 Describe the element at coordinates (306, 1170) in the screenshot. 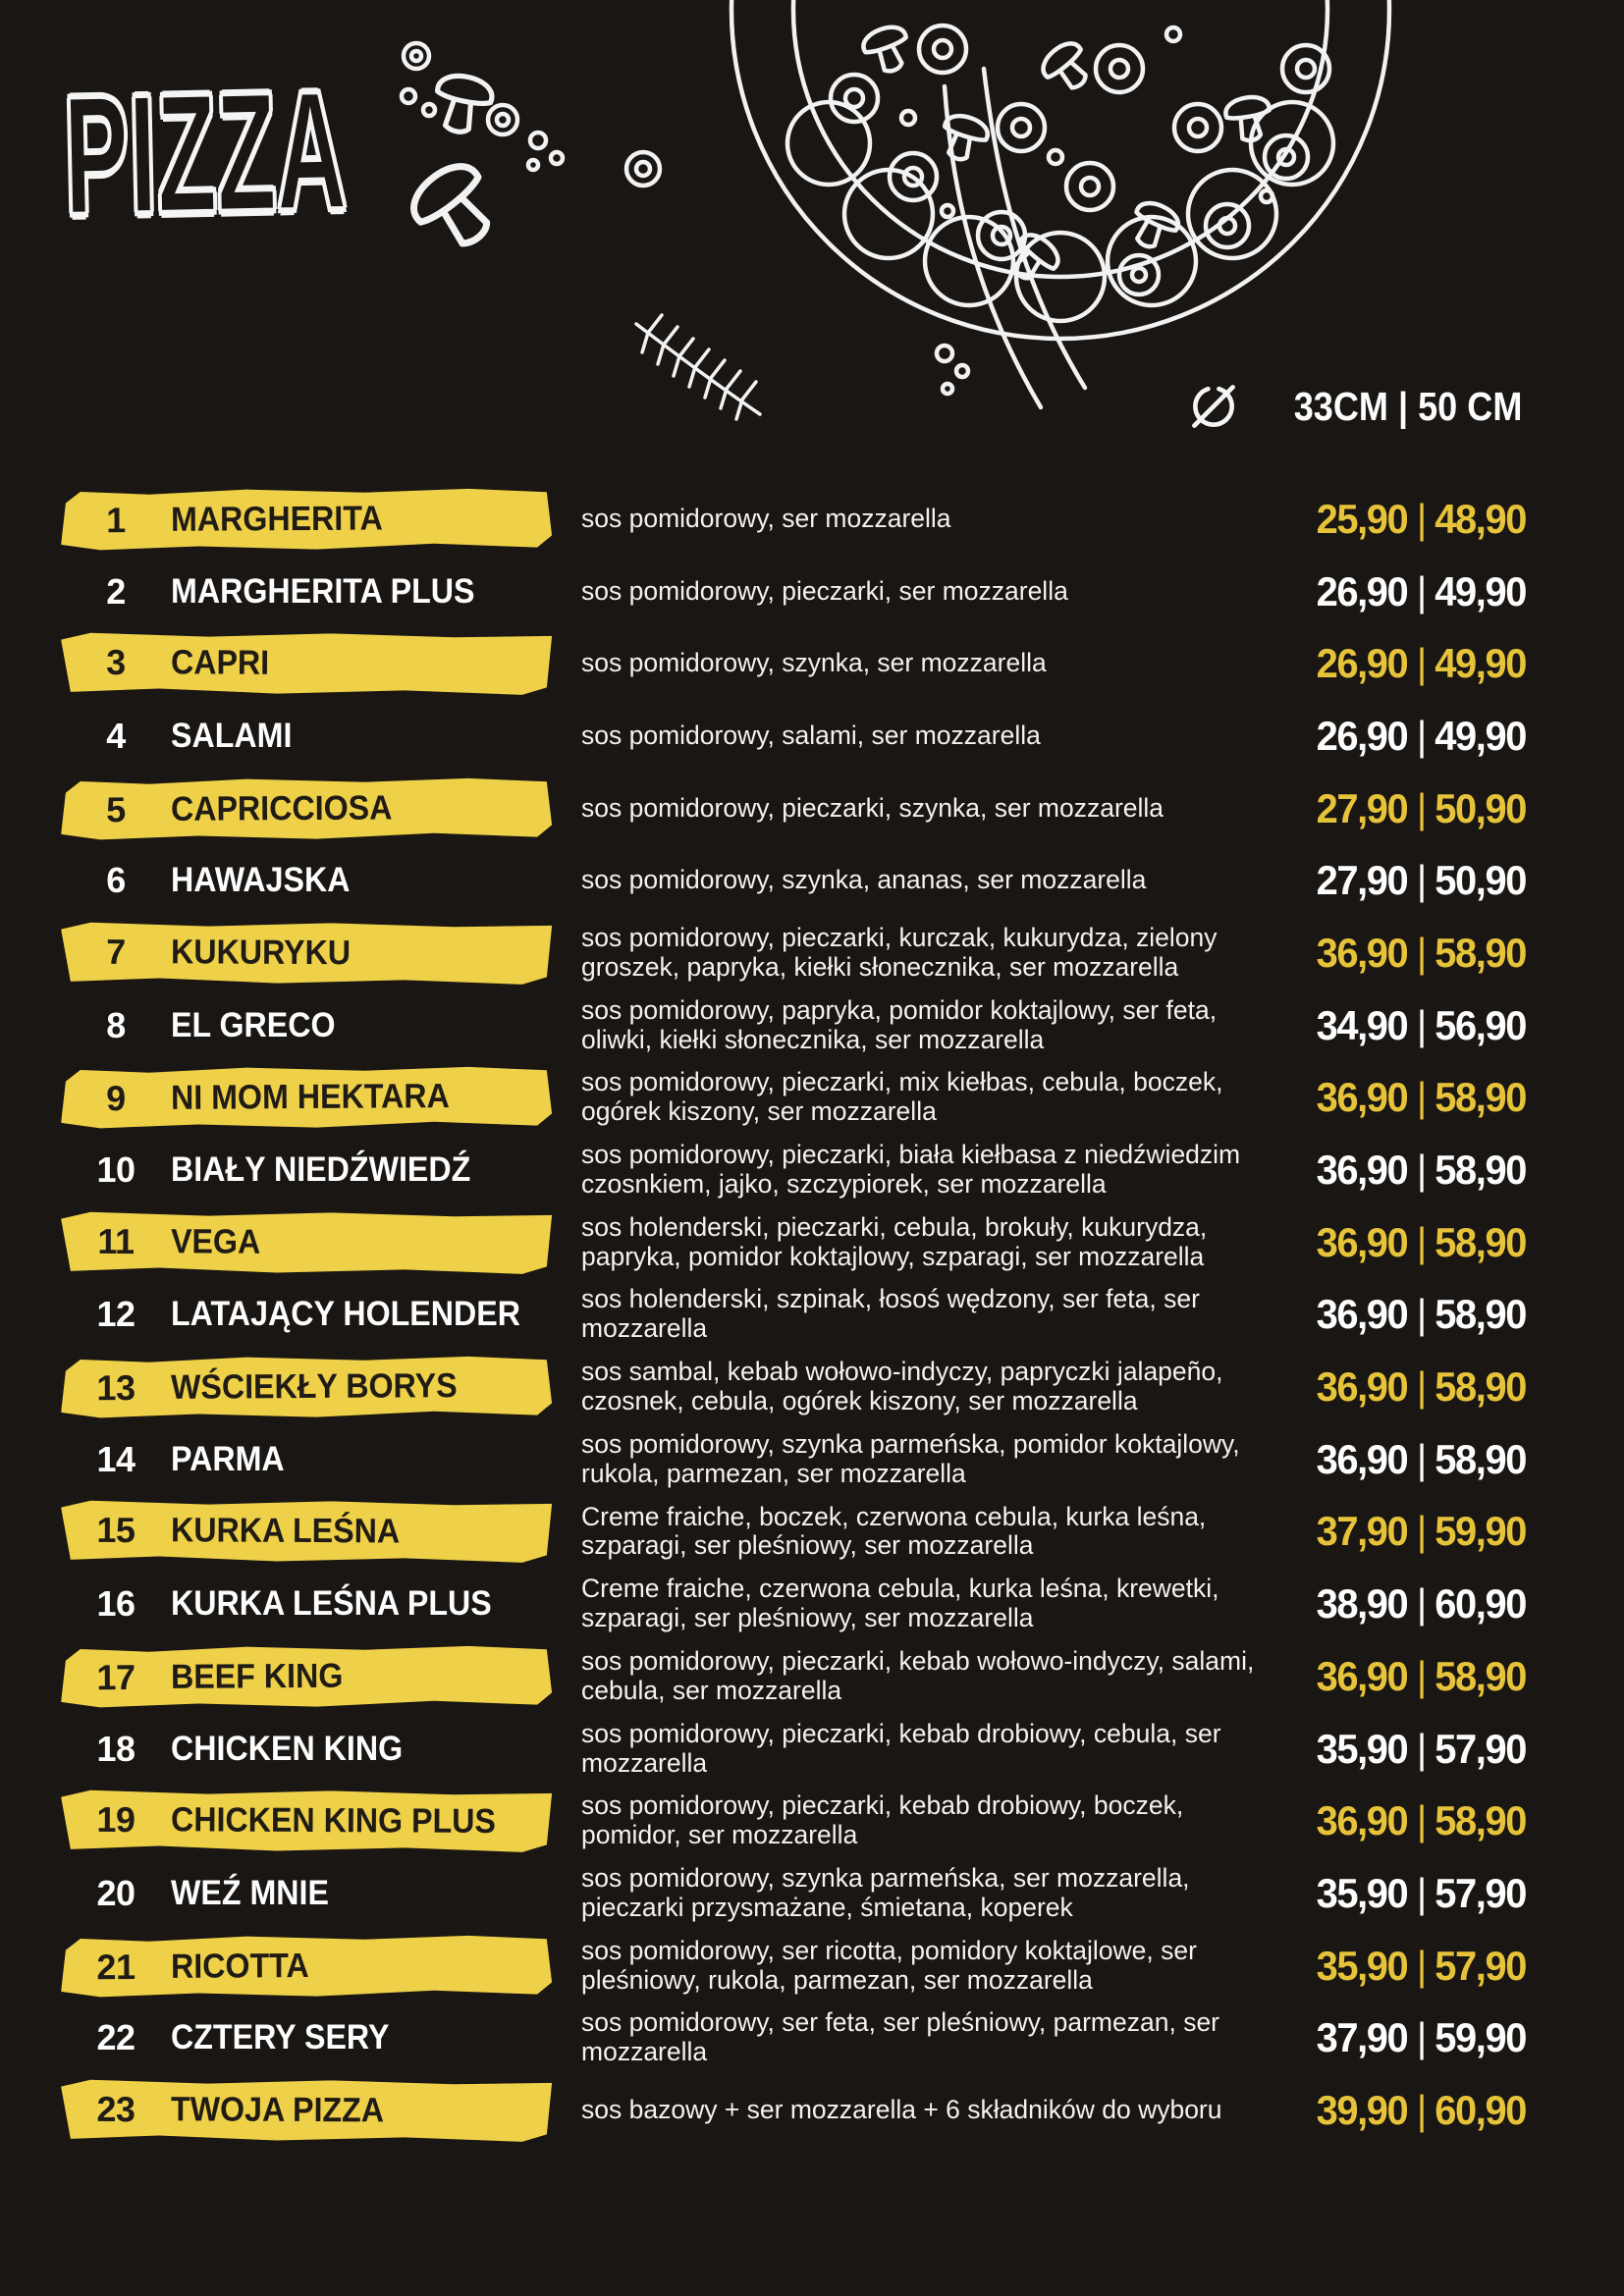

I see `item-name-bar: 10 BIAŁY NIEDŹWIEDŹ` at that location.